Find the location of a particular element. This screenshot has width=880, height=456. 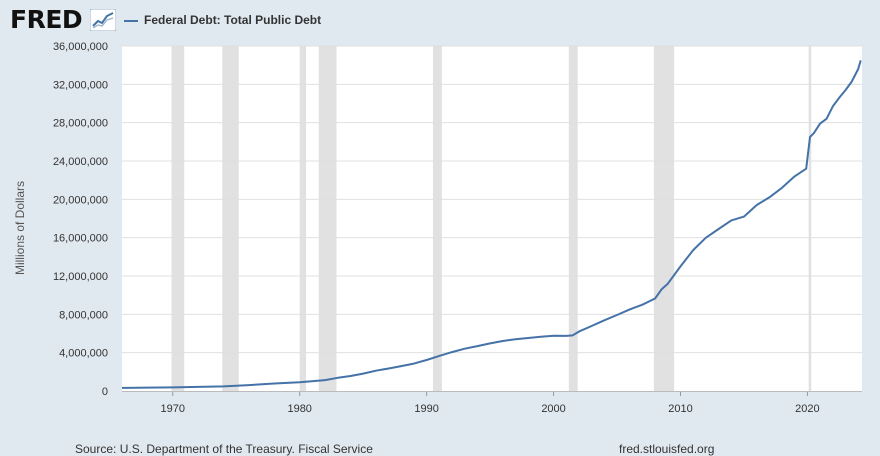

y-tick-label-6: 24,000,000 is located at coordinates (80, 162).